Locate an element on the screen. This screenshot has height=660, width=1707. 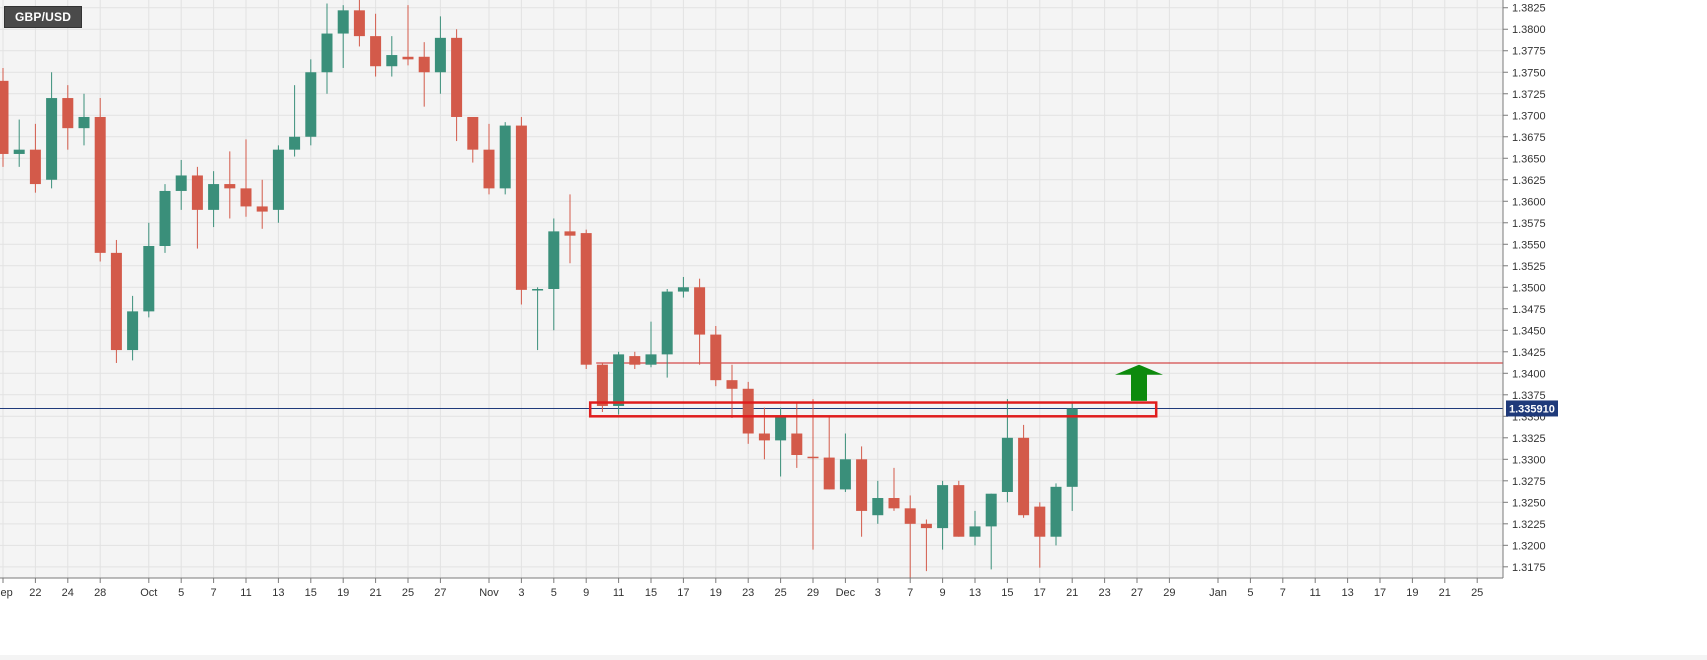
x-tick-label: 9 is located at coordinates (586, 593).